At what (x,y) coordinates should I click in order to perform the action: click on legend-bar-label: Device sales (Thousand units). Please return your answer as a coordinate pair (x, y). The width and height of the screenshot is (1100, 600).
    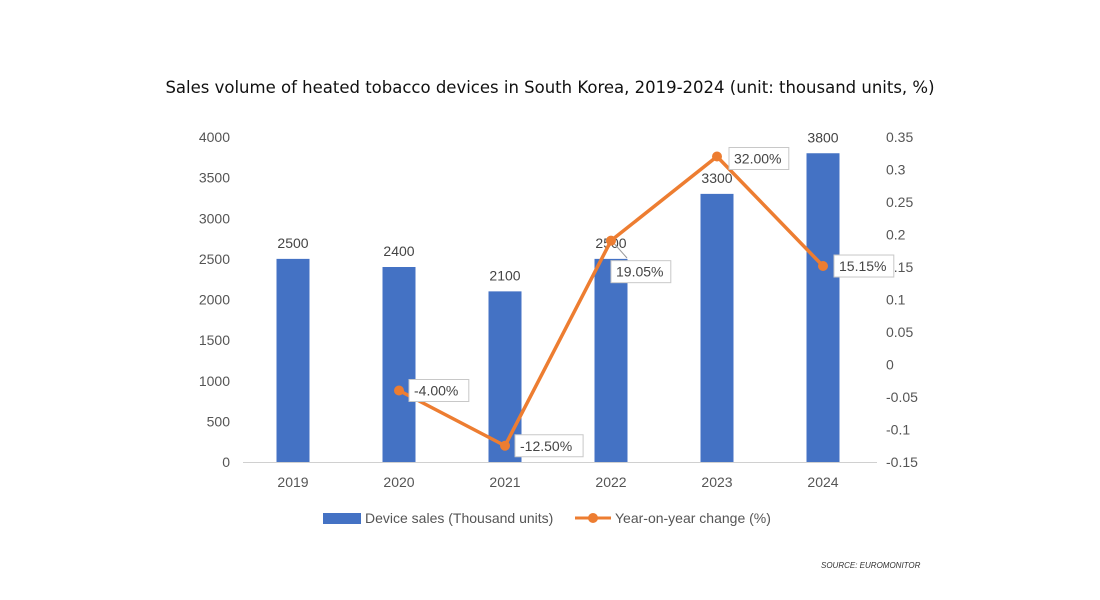
    Looking at the image, I should click on (459, 518).